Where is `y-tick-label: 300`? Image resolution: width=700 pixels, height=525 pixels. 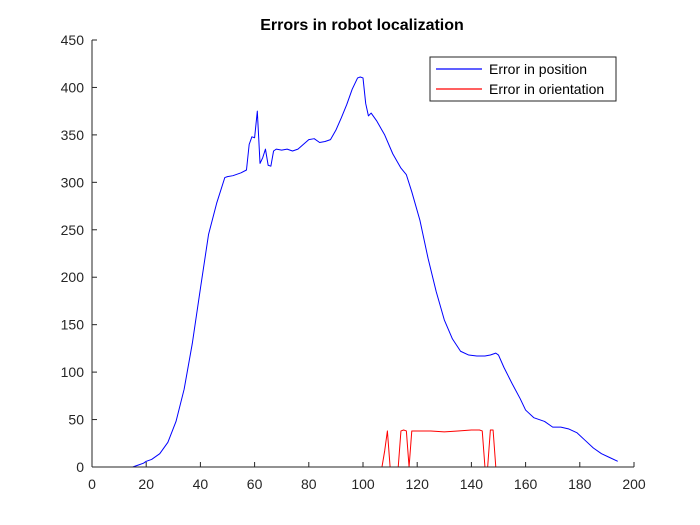
y-tick-label: 300 is located at coordinates (73, 182).